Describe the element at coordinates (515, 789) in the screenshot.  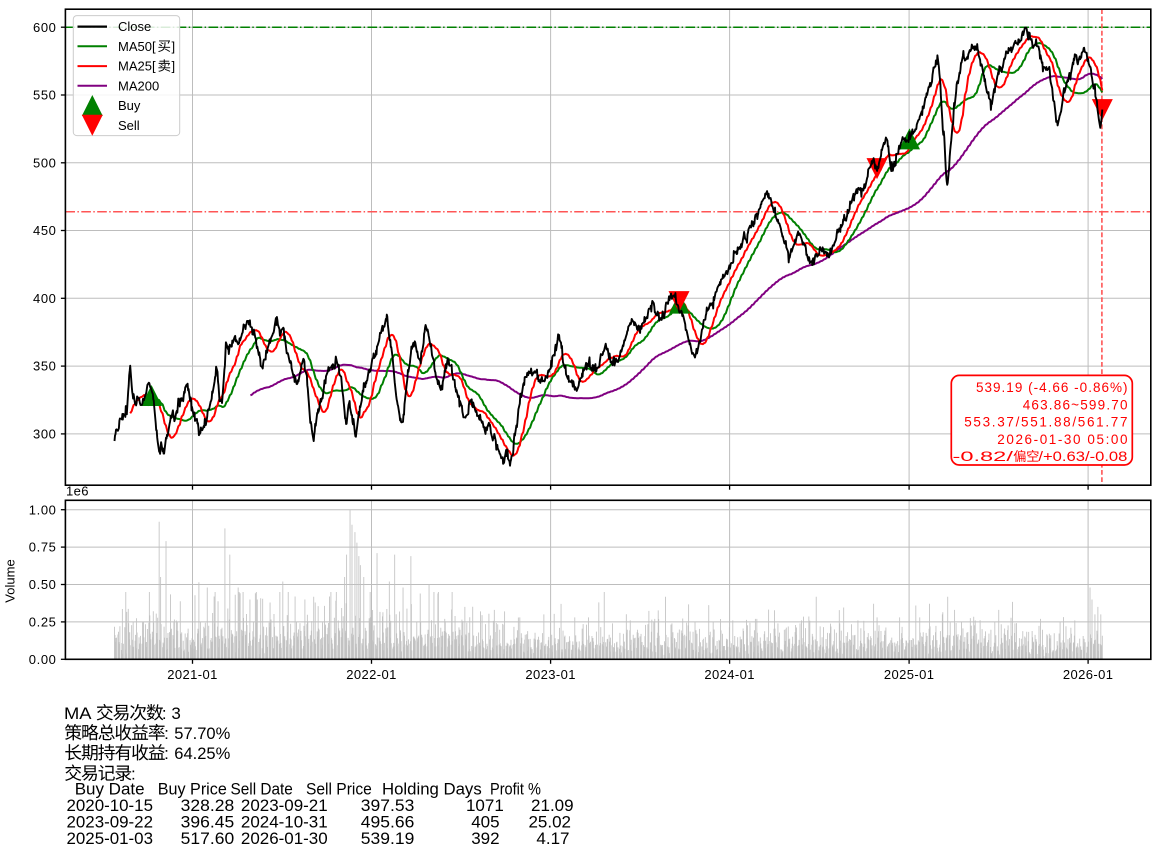
I see `svg-text: Profit %` at that location.